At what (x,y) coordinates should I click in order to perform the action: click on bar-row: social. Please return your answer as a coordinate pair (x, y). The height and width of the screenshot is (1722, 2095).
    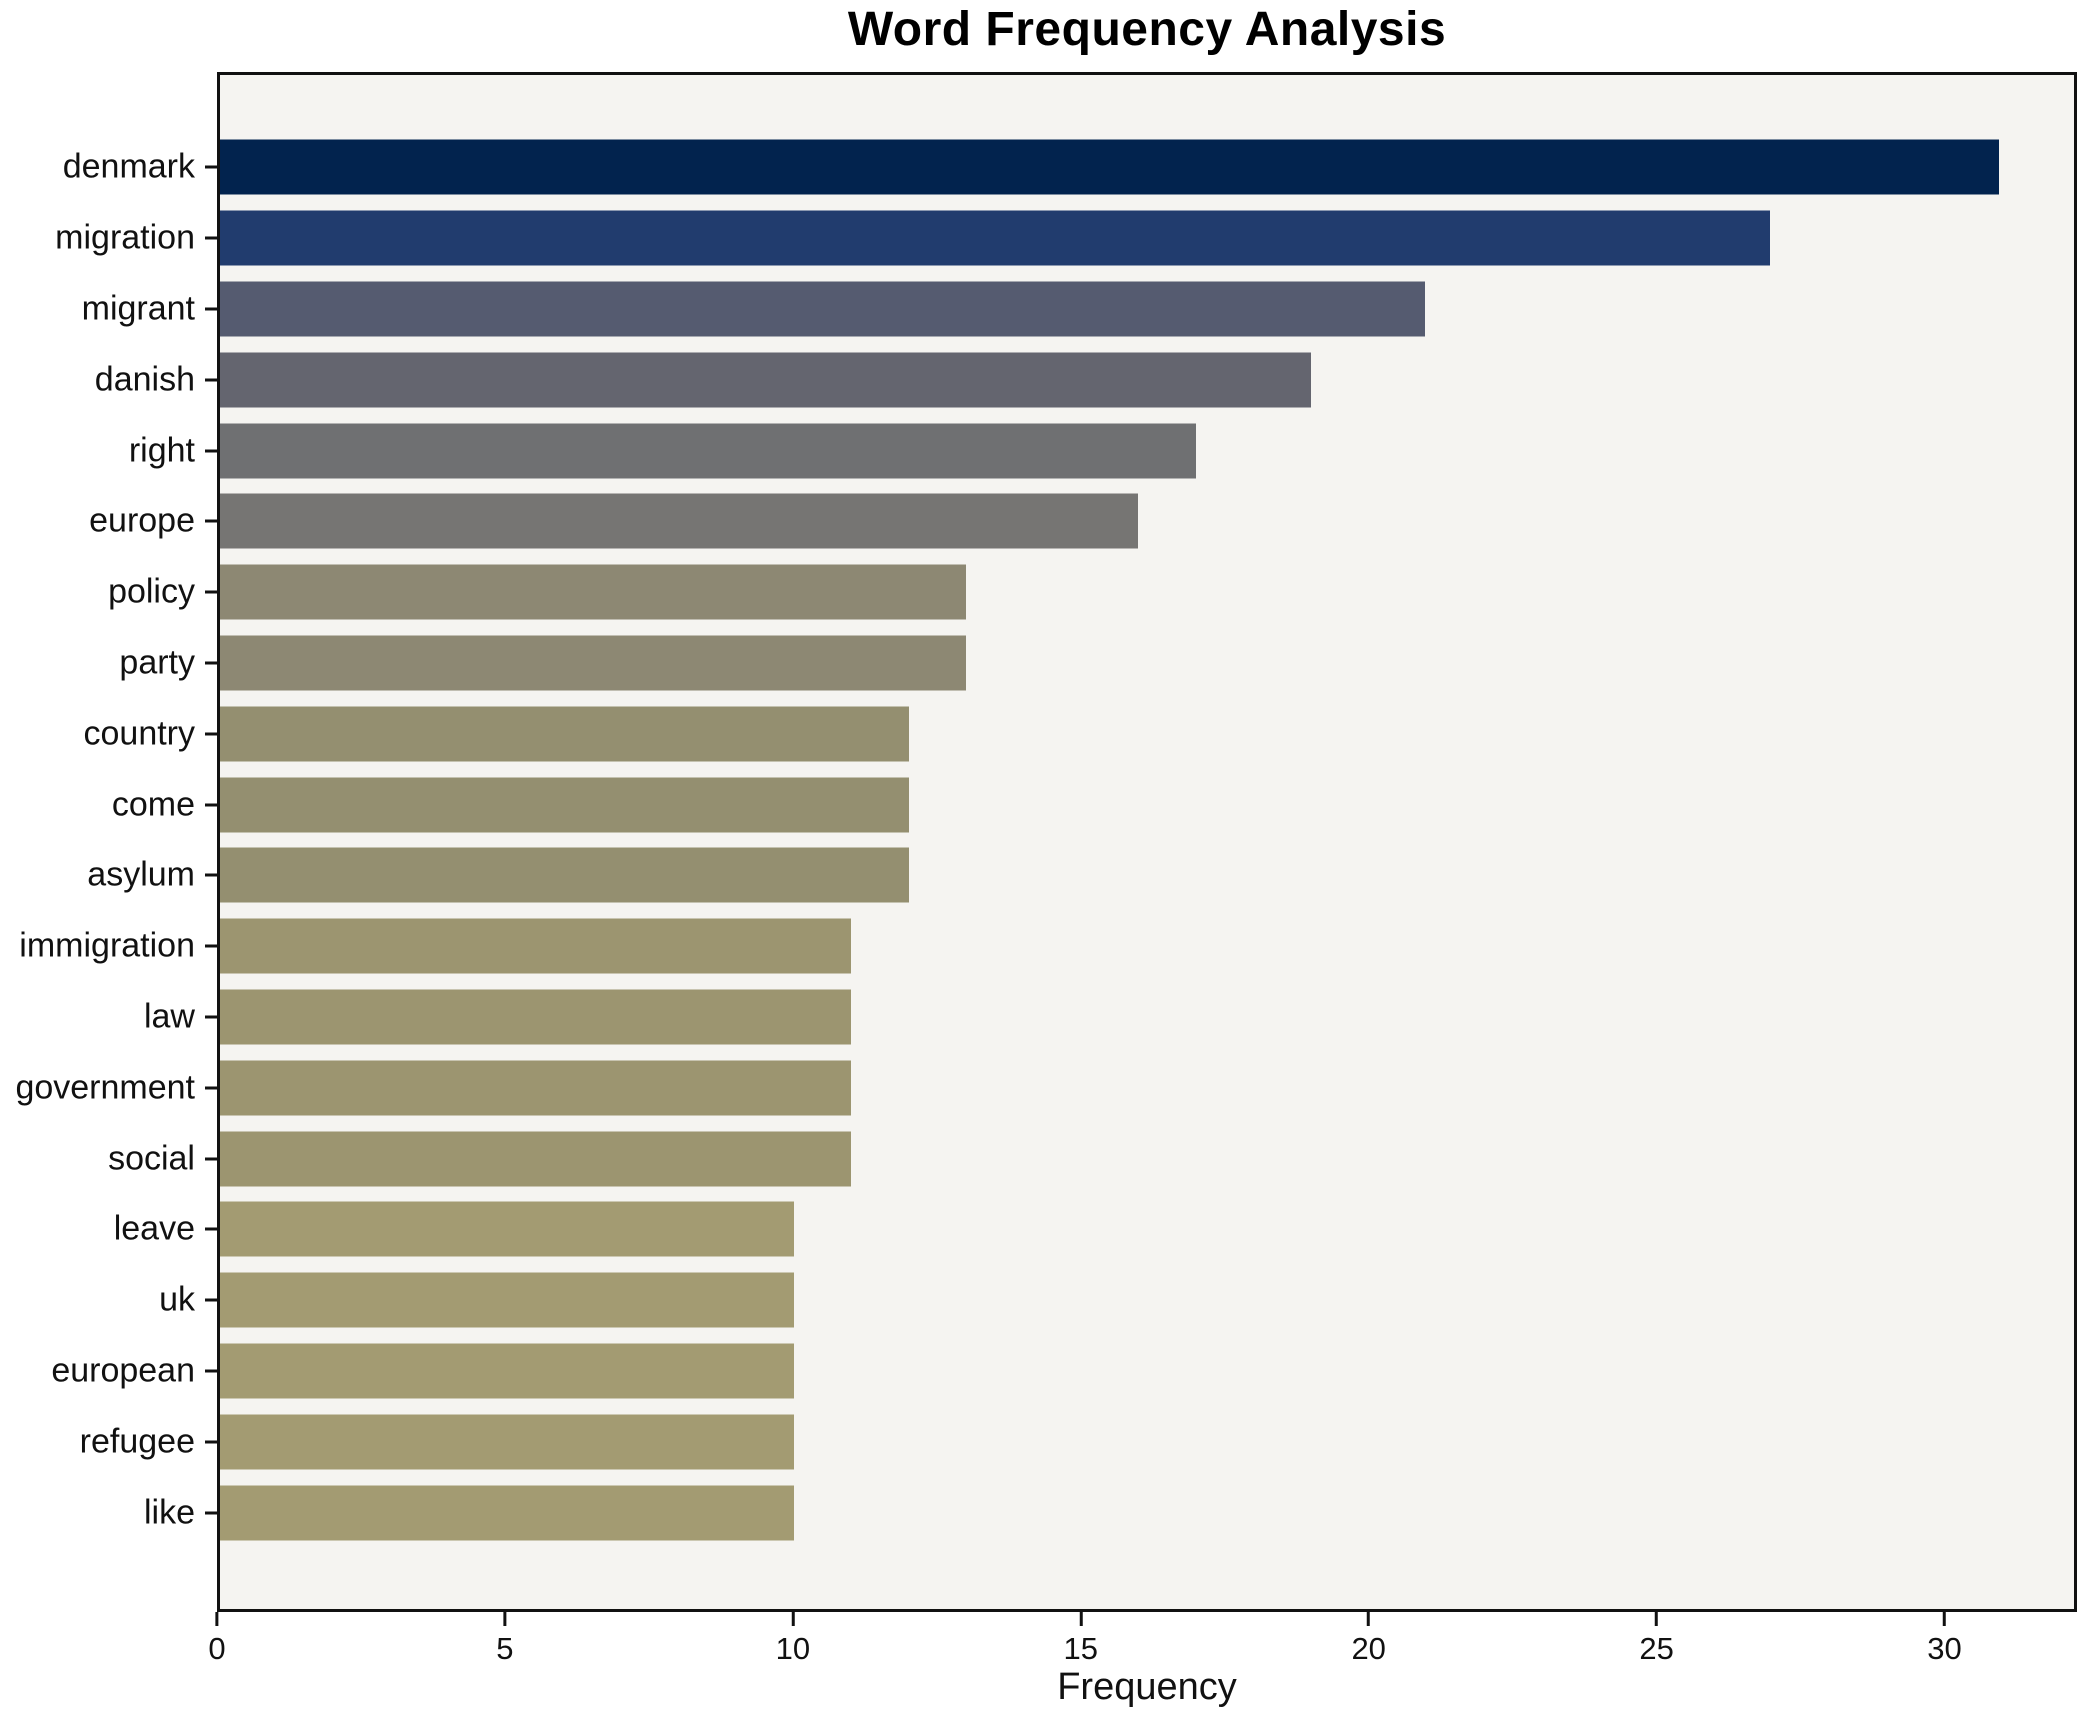
    Looking at the image, I should click on (1091, 1158).